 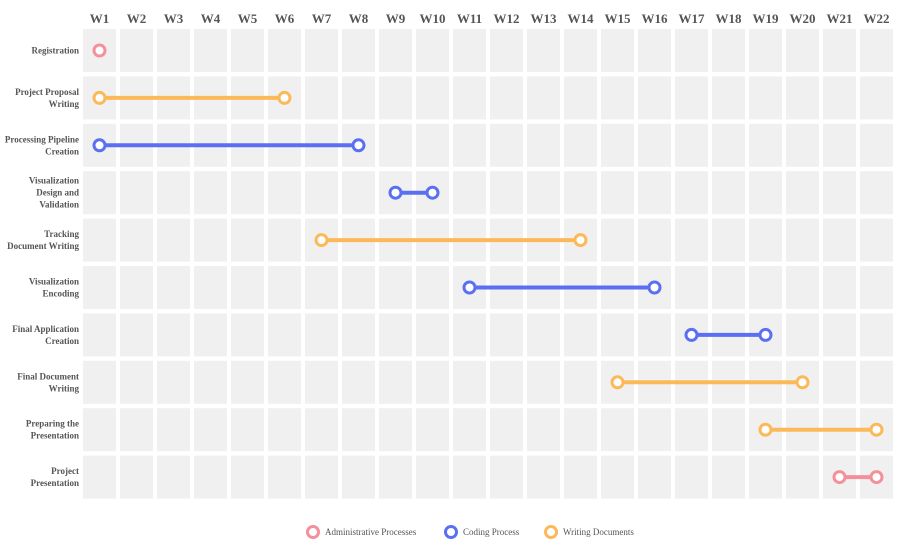 What do you see at coordinates (57, 193) in the screenshot?
I see `task-label-line: Design and` at bounding box center [57, 193].